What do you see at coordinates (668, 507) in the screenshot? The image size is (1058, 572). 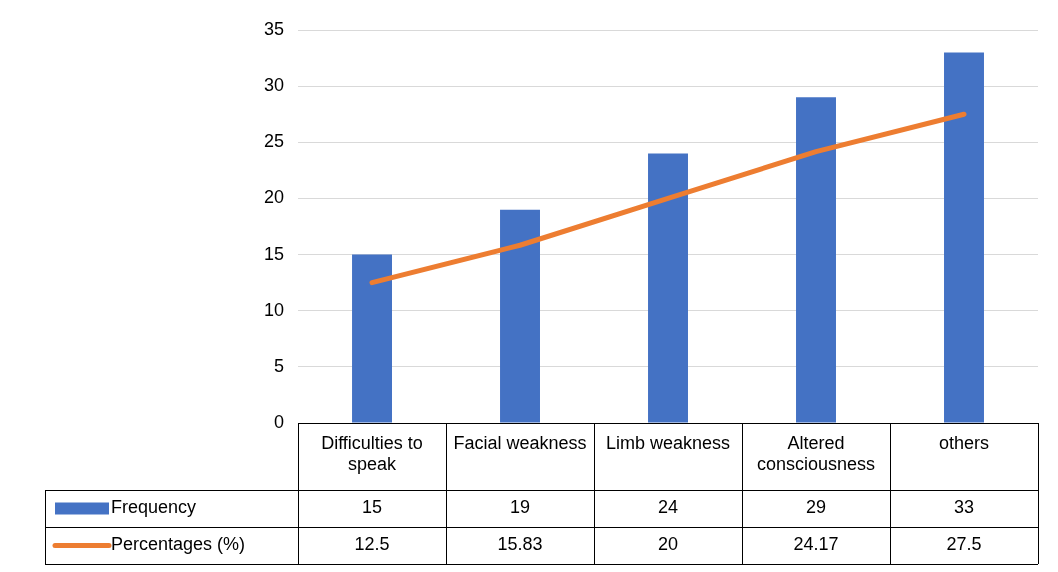 I see `data-label: 24` at bounding box center [668, 507].